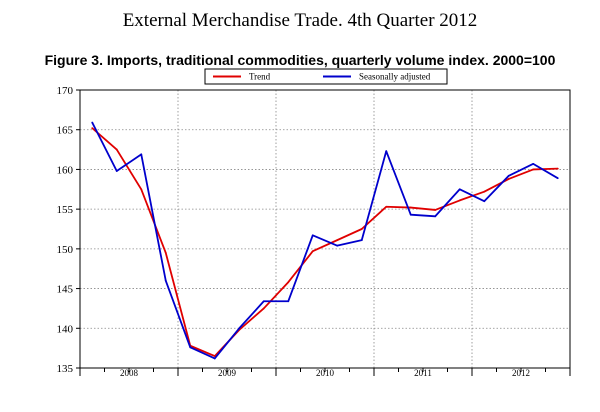 The width and height of the screenshot is (600, 412). Describe the element at coordinates (325, 373) in the screenshot. I see `x-tick-label: 2010` at that location.